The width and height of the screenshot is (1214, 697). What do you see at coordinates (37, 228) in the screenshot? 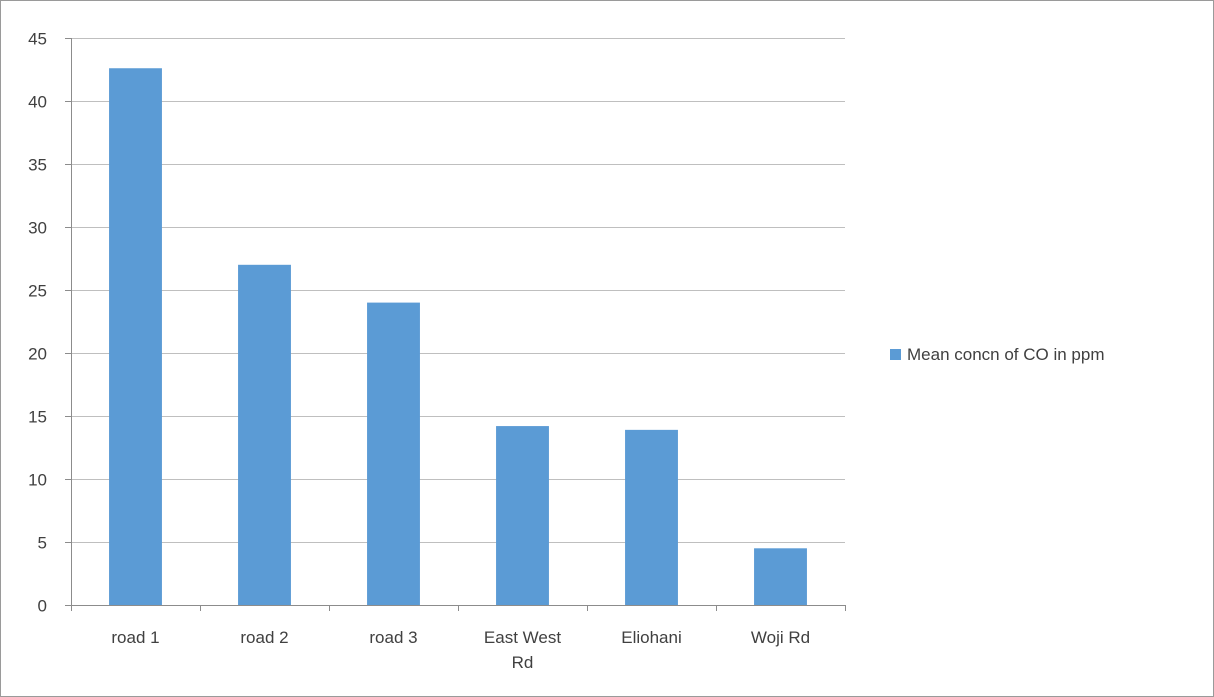
I see `y-tick-label: 30` at bounding box center [37, 228].